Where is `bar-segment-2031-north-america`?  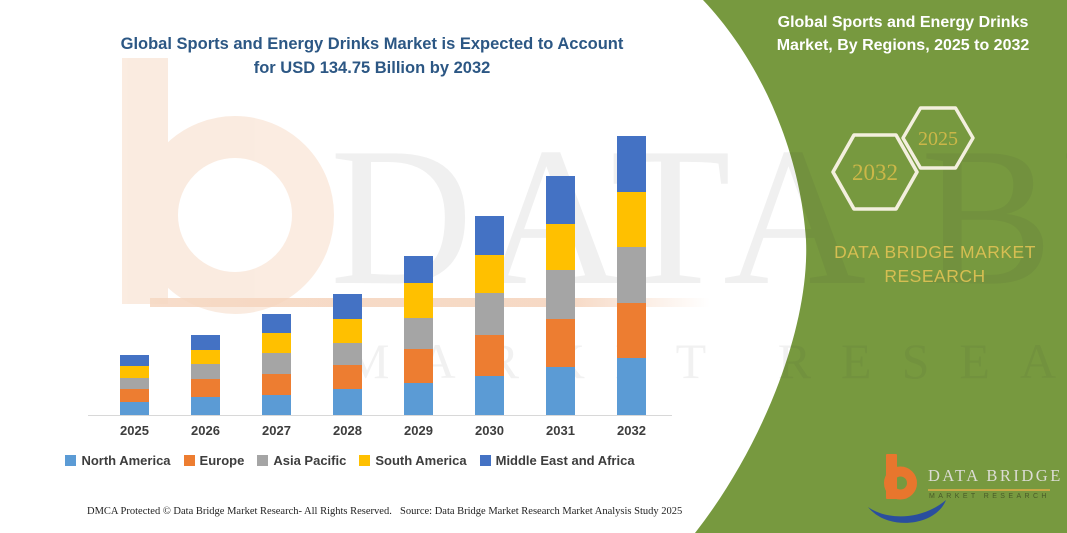
bar-segment-2031-north-america is located at coordinates (560, 390).